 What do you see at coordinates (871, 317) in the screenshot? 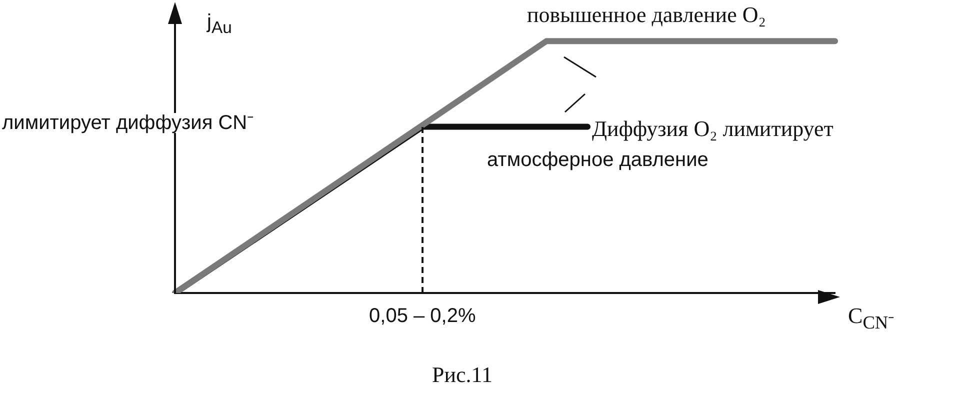
I see `x-axis-title: C$_{CN⁻}$` at bounding box center [871, 317].